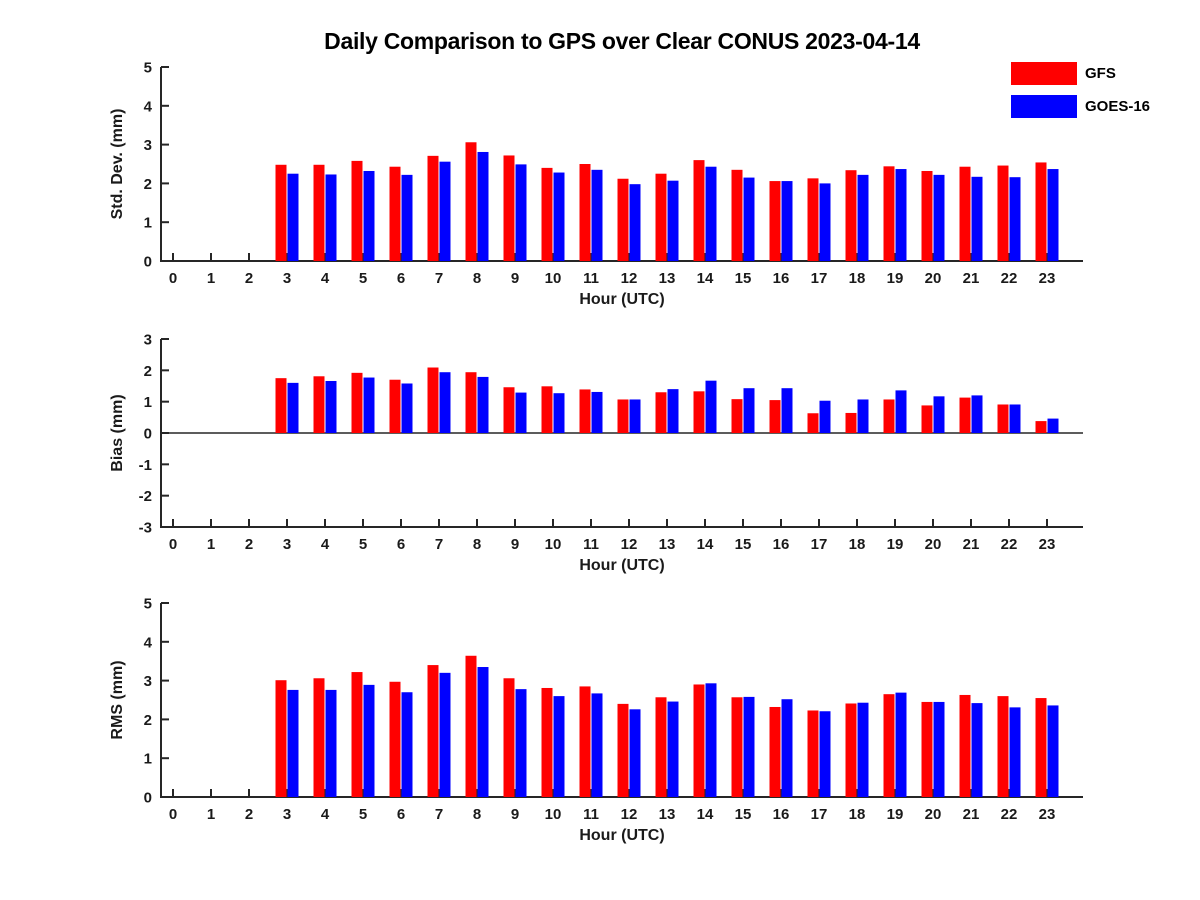 The width and height of the screenshot is (1200, 900). What do you see at coordinates (249, 814) in the screenshot?
I see `x-tick-label: 2` at bounding box center [249, 814].